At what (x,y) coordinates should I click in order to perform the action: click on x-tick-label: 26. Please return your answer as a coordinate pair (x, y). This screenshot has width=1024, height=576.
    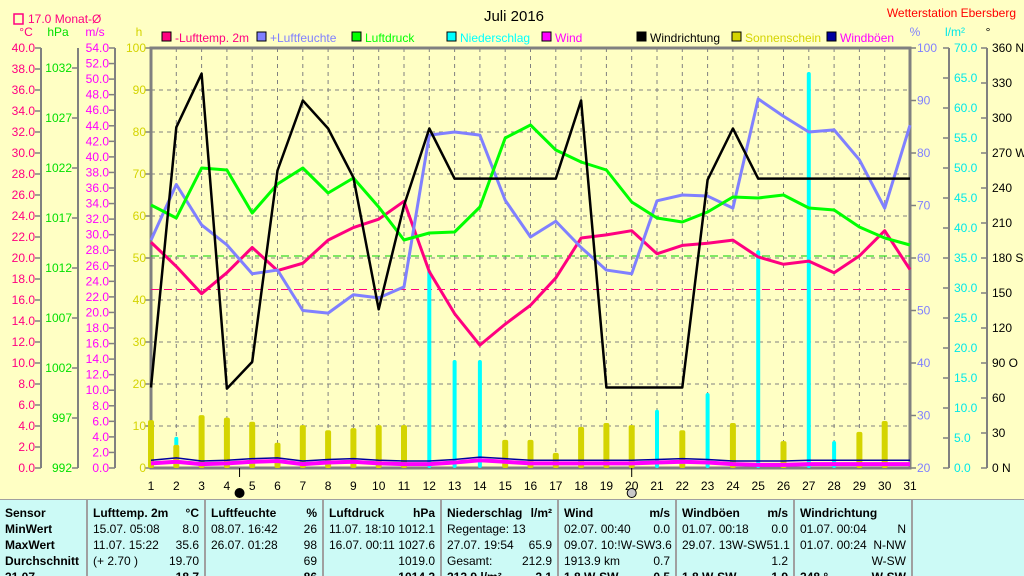
    Looking at the image, I should click on (784, 486).